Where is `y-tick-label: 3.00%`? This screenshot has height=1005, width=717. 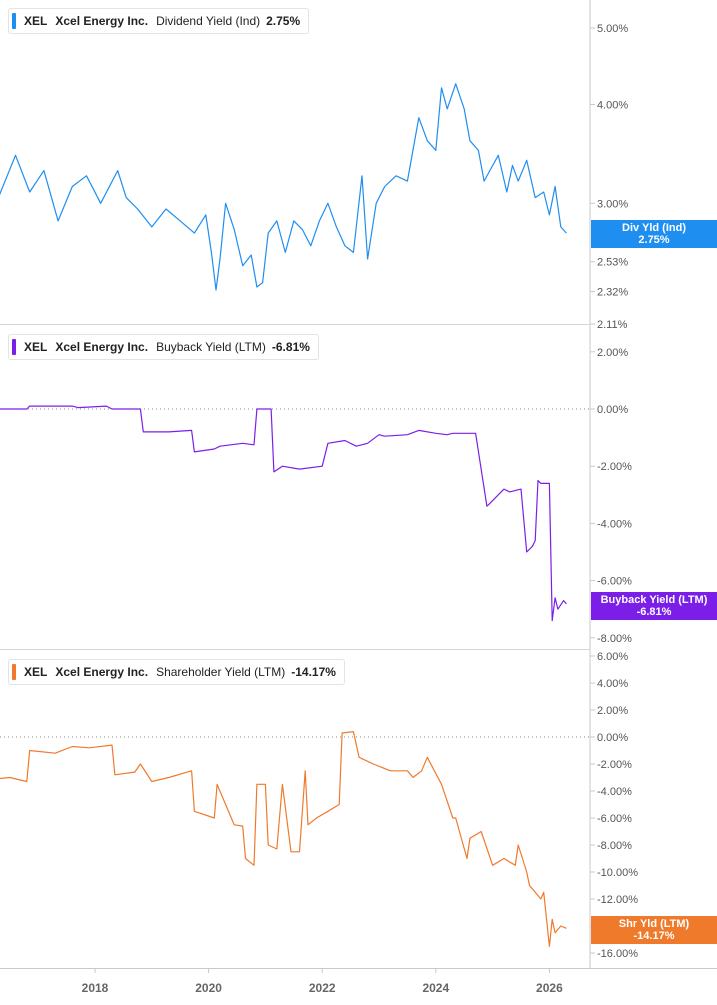
y-tick-label: 3.00% is located at coordinates (612, 204).